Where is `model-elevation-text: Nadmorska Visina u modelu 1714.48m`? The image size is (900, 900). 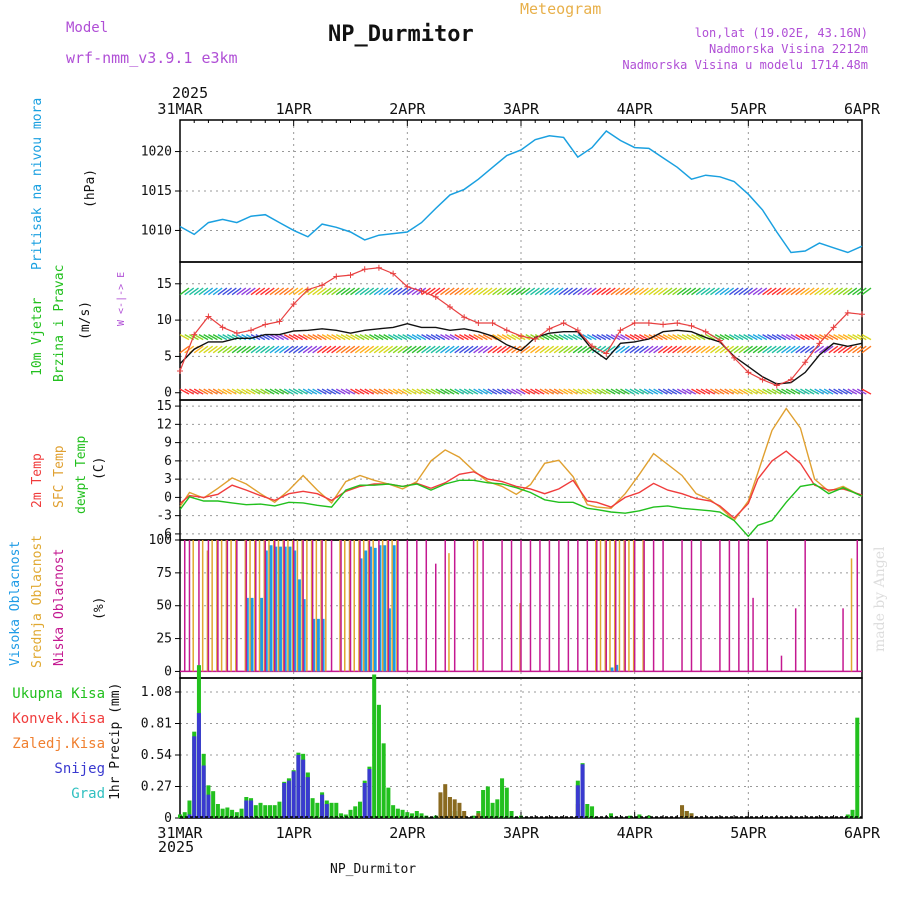 model-elevation-text: Nadmorska Visina u modelu 1714.48m is located at coordinates (745, 65).